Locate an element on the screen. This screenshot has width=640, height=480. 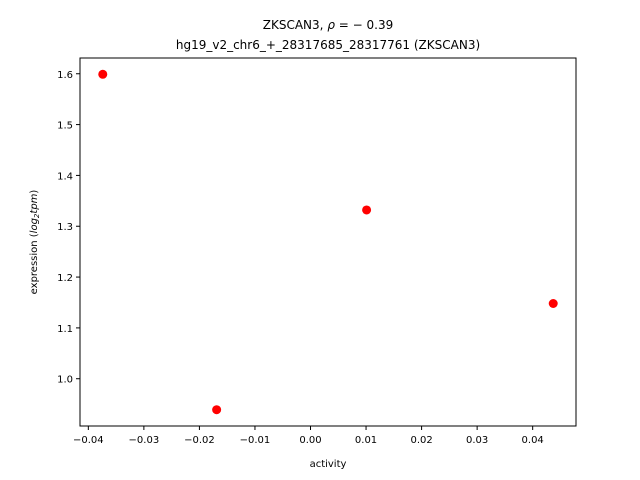
y-tick-label: 1.4 is located at coordinates (65, 176).